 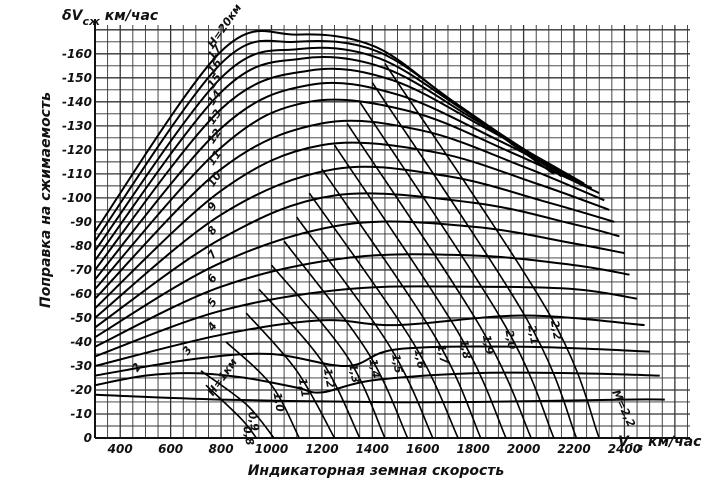 I want to click on y-axis-label: Поправка на сжимаемость, so click(x=46, y=200).